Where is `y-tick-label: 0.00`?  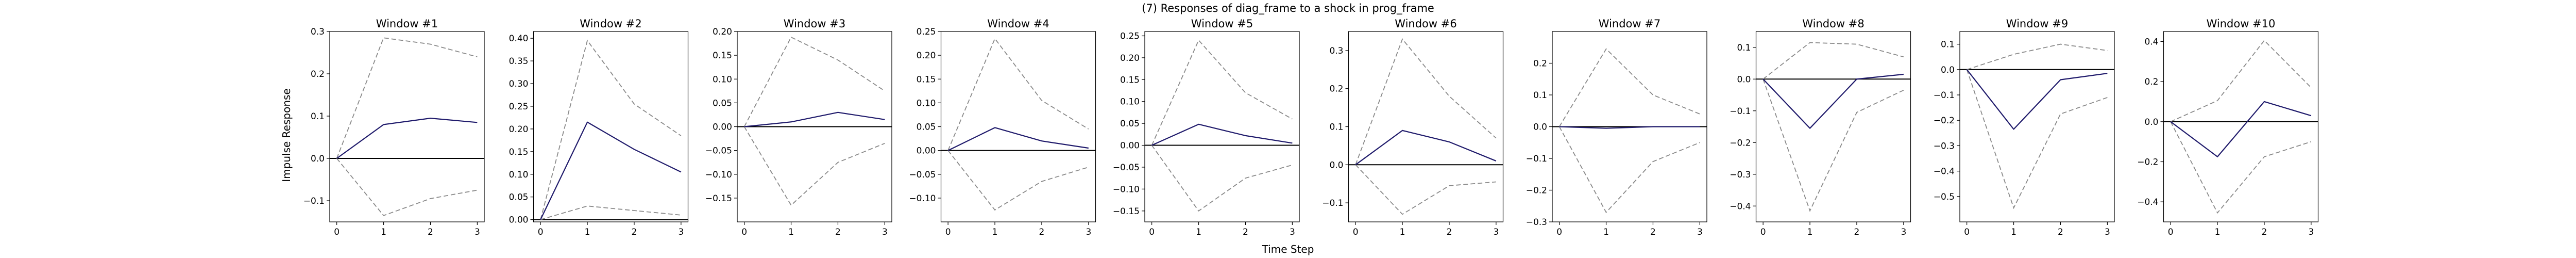
y-tick-label: 0.00 is located at coordinates (1130, 146).